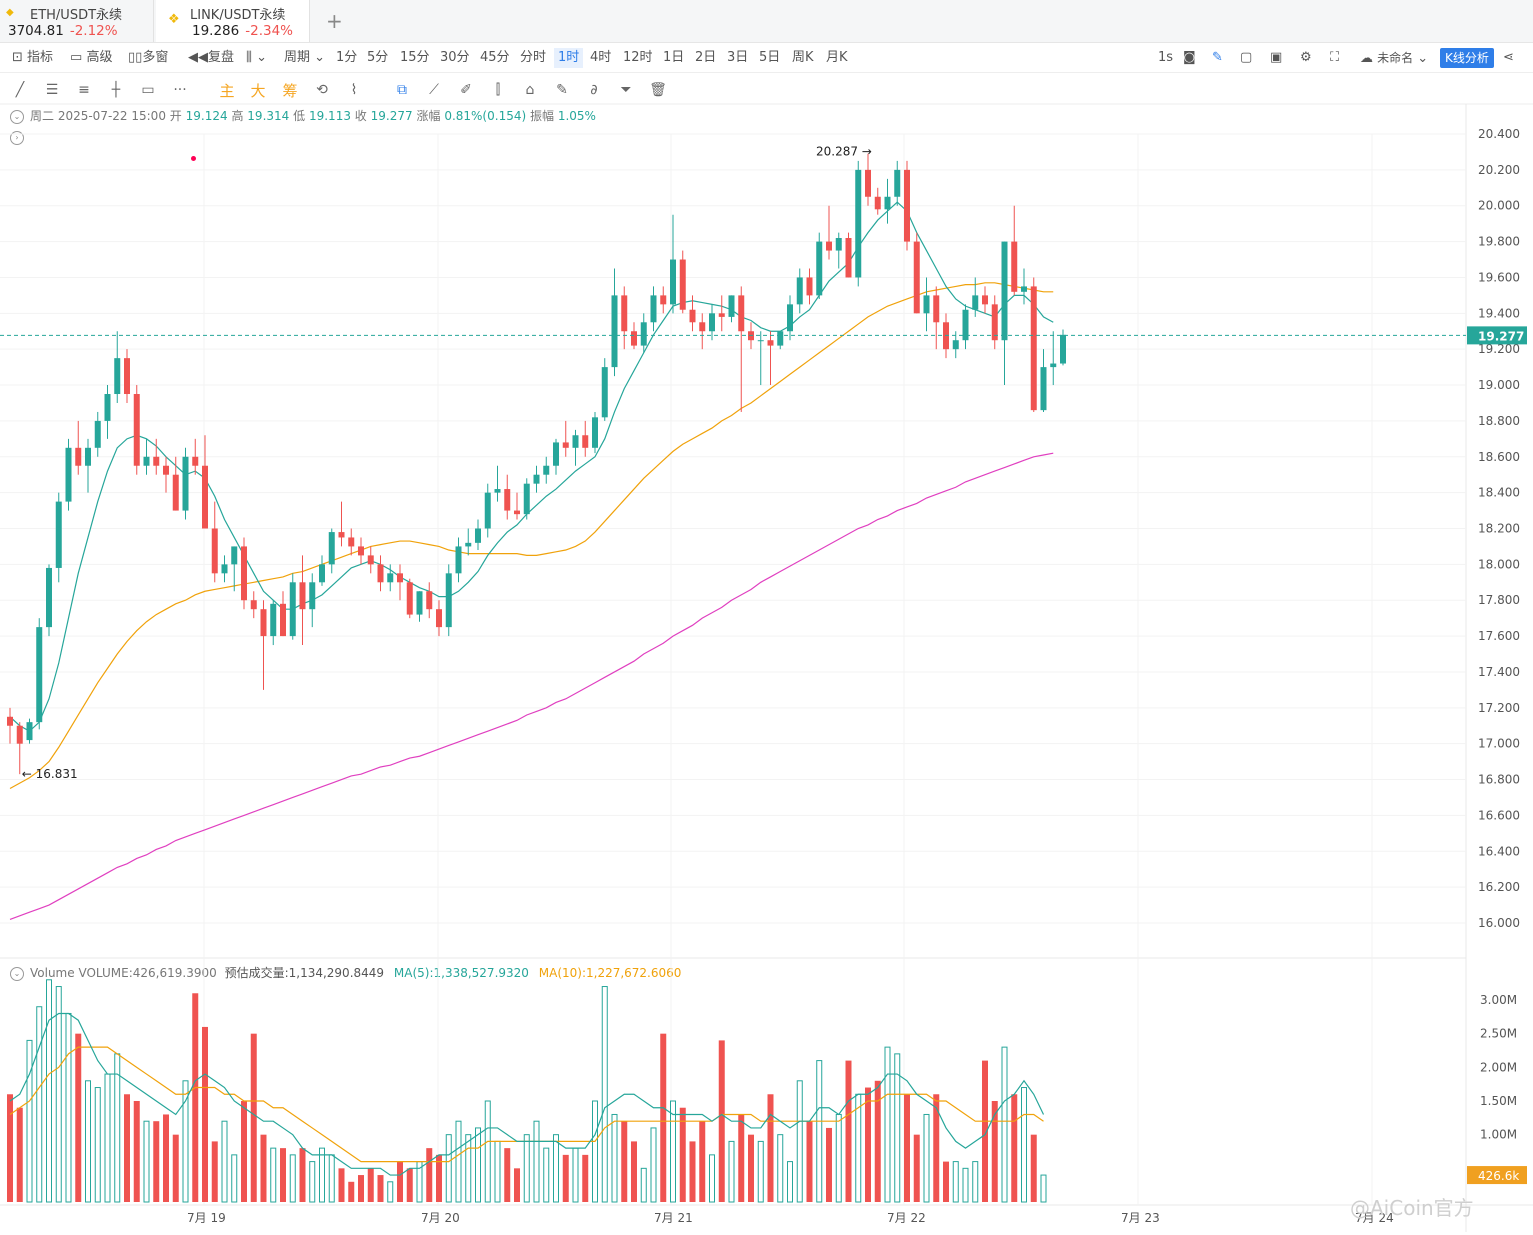 The height and width of the screenshot is (1235, 1533). Describe the element at coordinates (674, 57) in the screenshot. I see `period-1d: 1日` at that location.